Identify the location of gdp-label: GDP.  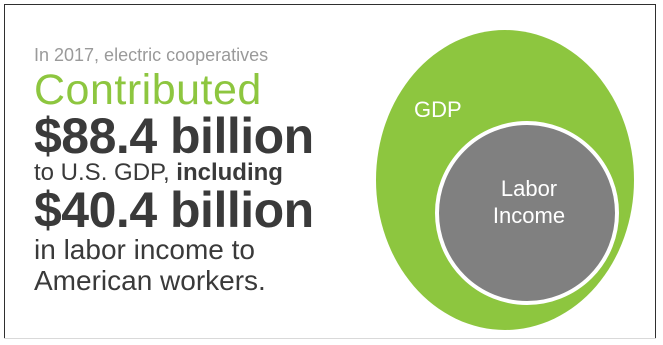
(438, 109).